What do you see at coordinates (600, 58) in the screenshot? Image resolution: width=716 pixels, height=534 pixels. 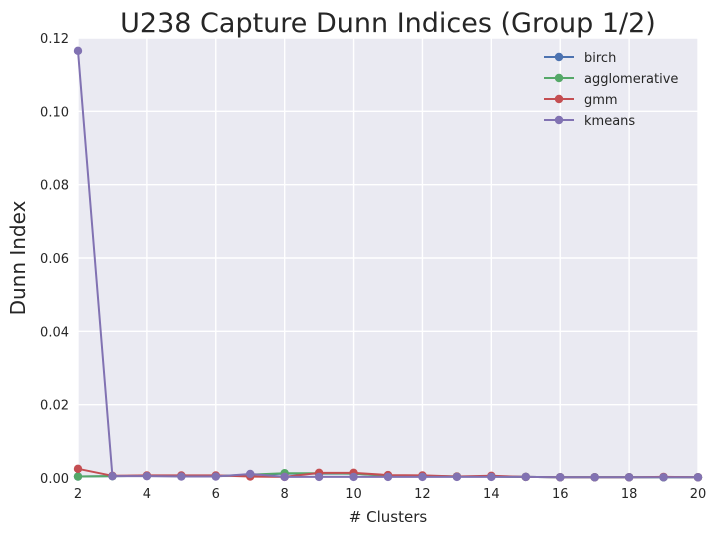 I see `legend-label-birch: birch` at bounding box center [600, 58].